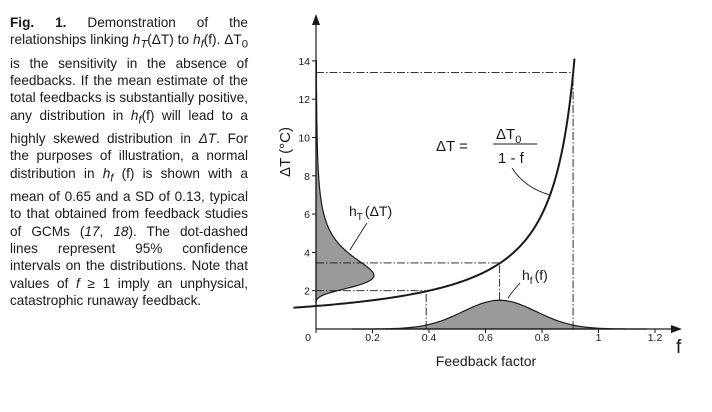 The height and width of the screenshot is (412, 712). What do you see at coordinates (514, 290) in the screenshot?
I see `hf-leader` at bounding box center [514, 290].